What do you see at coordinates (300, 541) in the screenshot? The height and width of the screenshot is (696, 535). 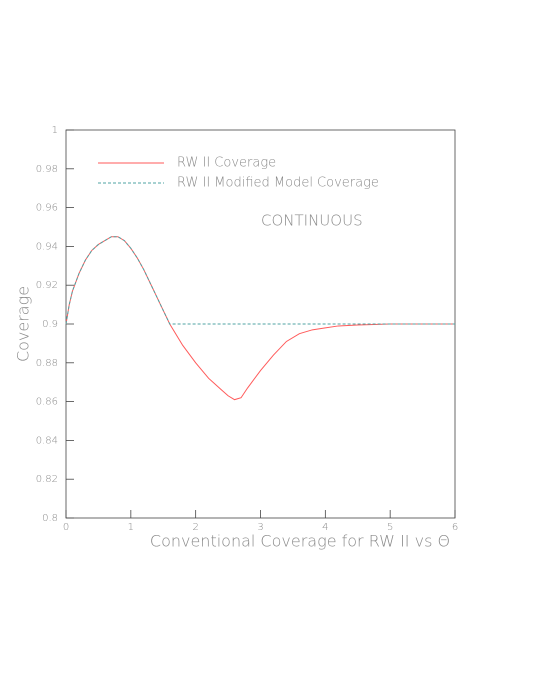 I see `x-axis-label: Conventional Coverage for RW II vs Θ` at bounding box center [300, 541].